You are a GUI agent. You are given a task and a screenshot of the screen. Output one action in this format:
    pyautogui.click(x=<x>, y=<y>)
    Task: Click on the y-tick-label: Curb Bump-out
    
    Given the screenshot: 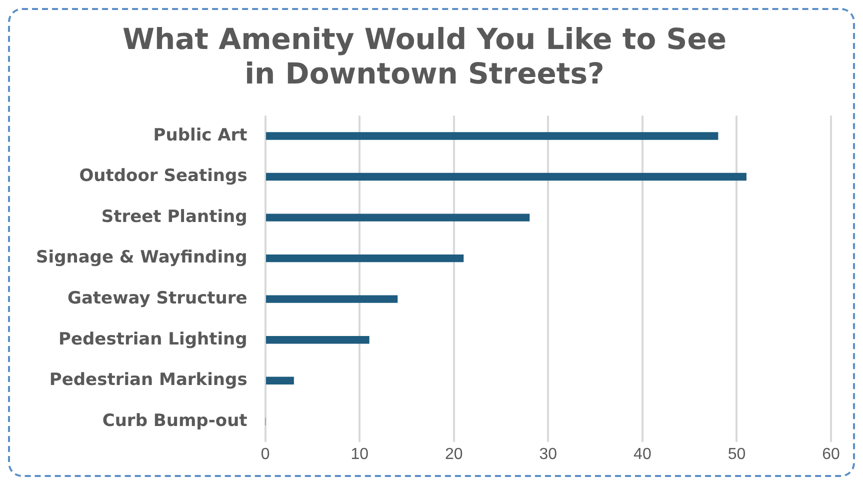 What is the action you would take?
    pyautogui.click(x=175, y=420)
    